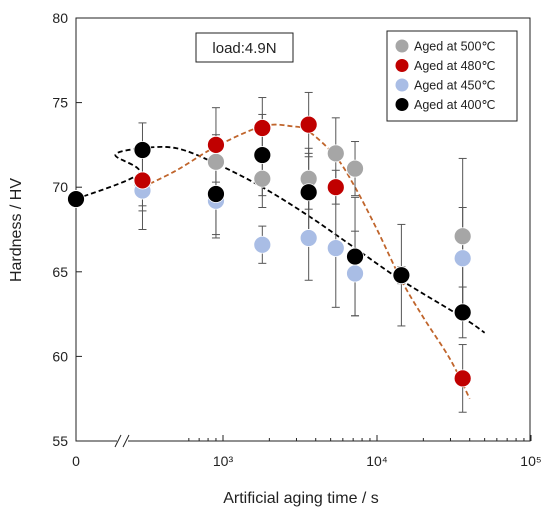  Describe the element at coordinates (301, 498) in the screenshot. I see `x-axis-label: Artificial aging time / s` at that location.